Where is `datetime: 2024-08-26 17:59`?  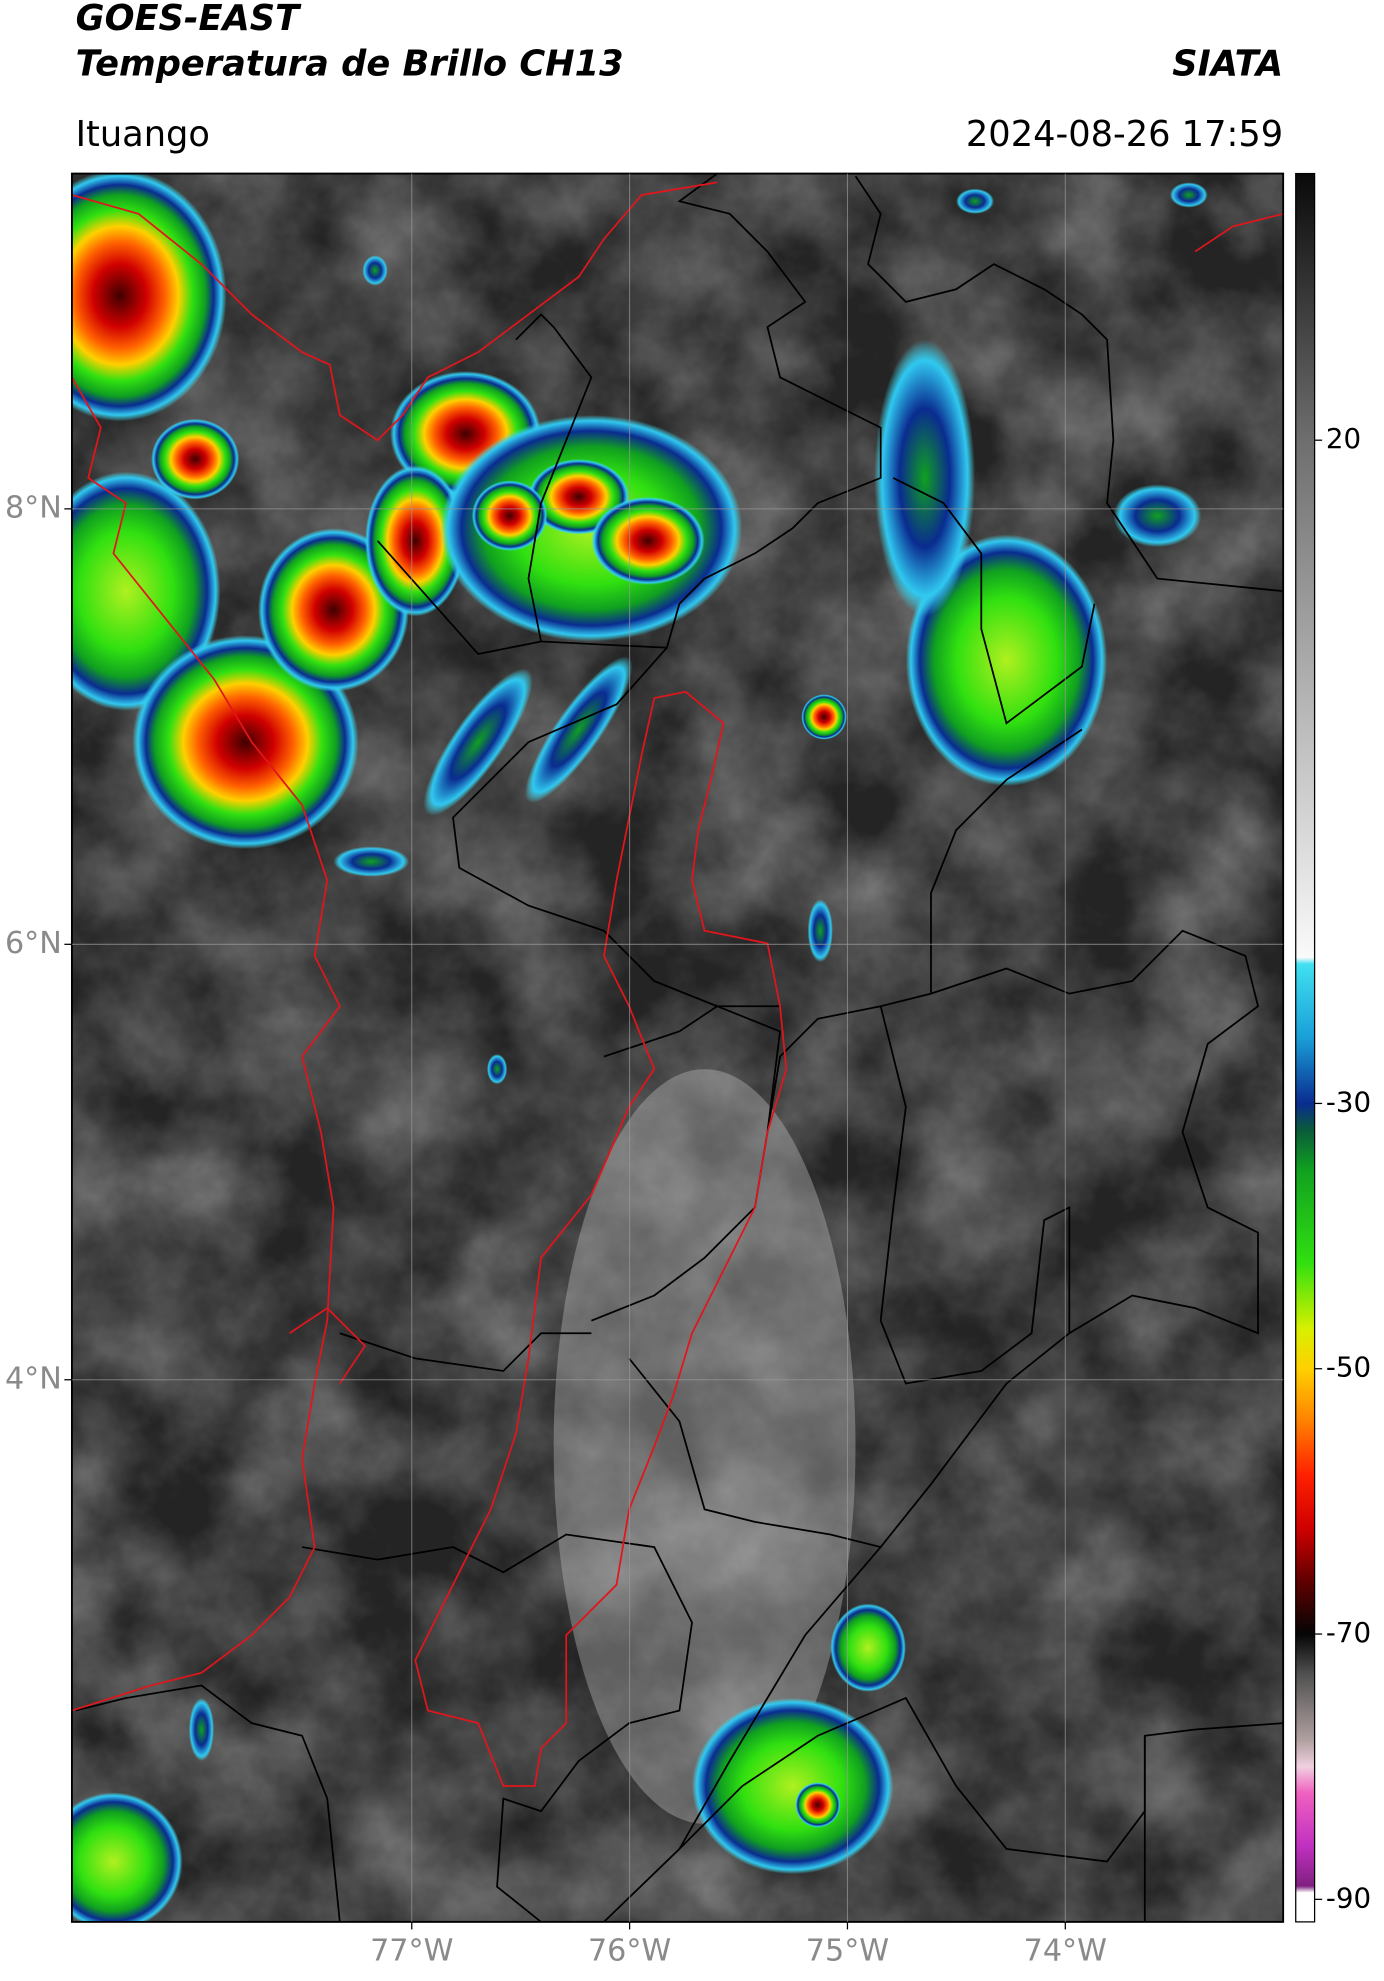 datetime: 2024-08-26 17:59 is located at coordinates (1124, 134).